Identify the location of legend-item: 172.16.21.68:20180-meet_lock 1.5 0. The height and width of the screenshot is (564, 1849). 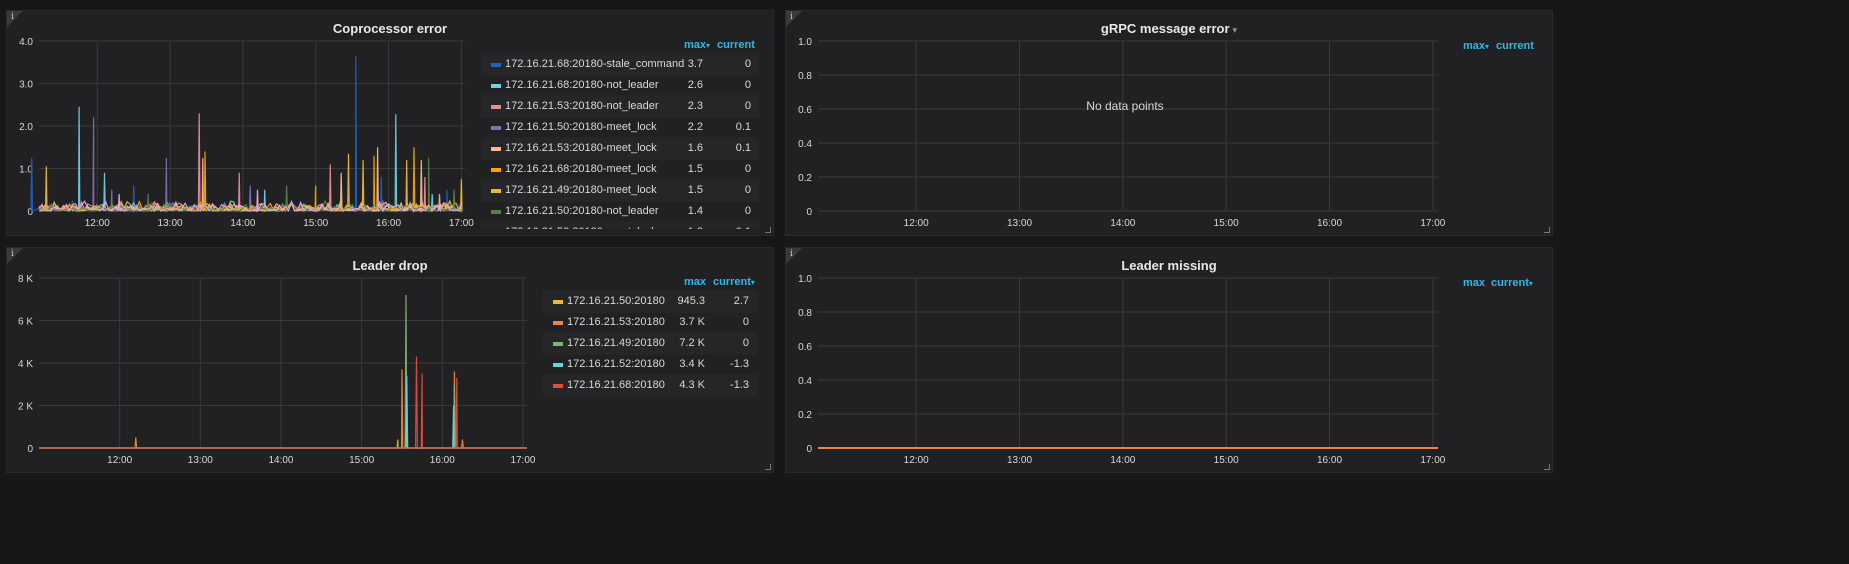
(620, 169).